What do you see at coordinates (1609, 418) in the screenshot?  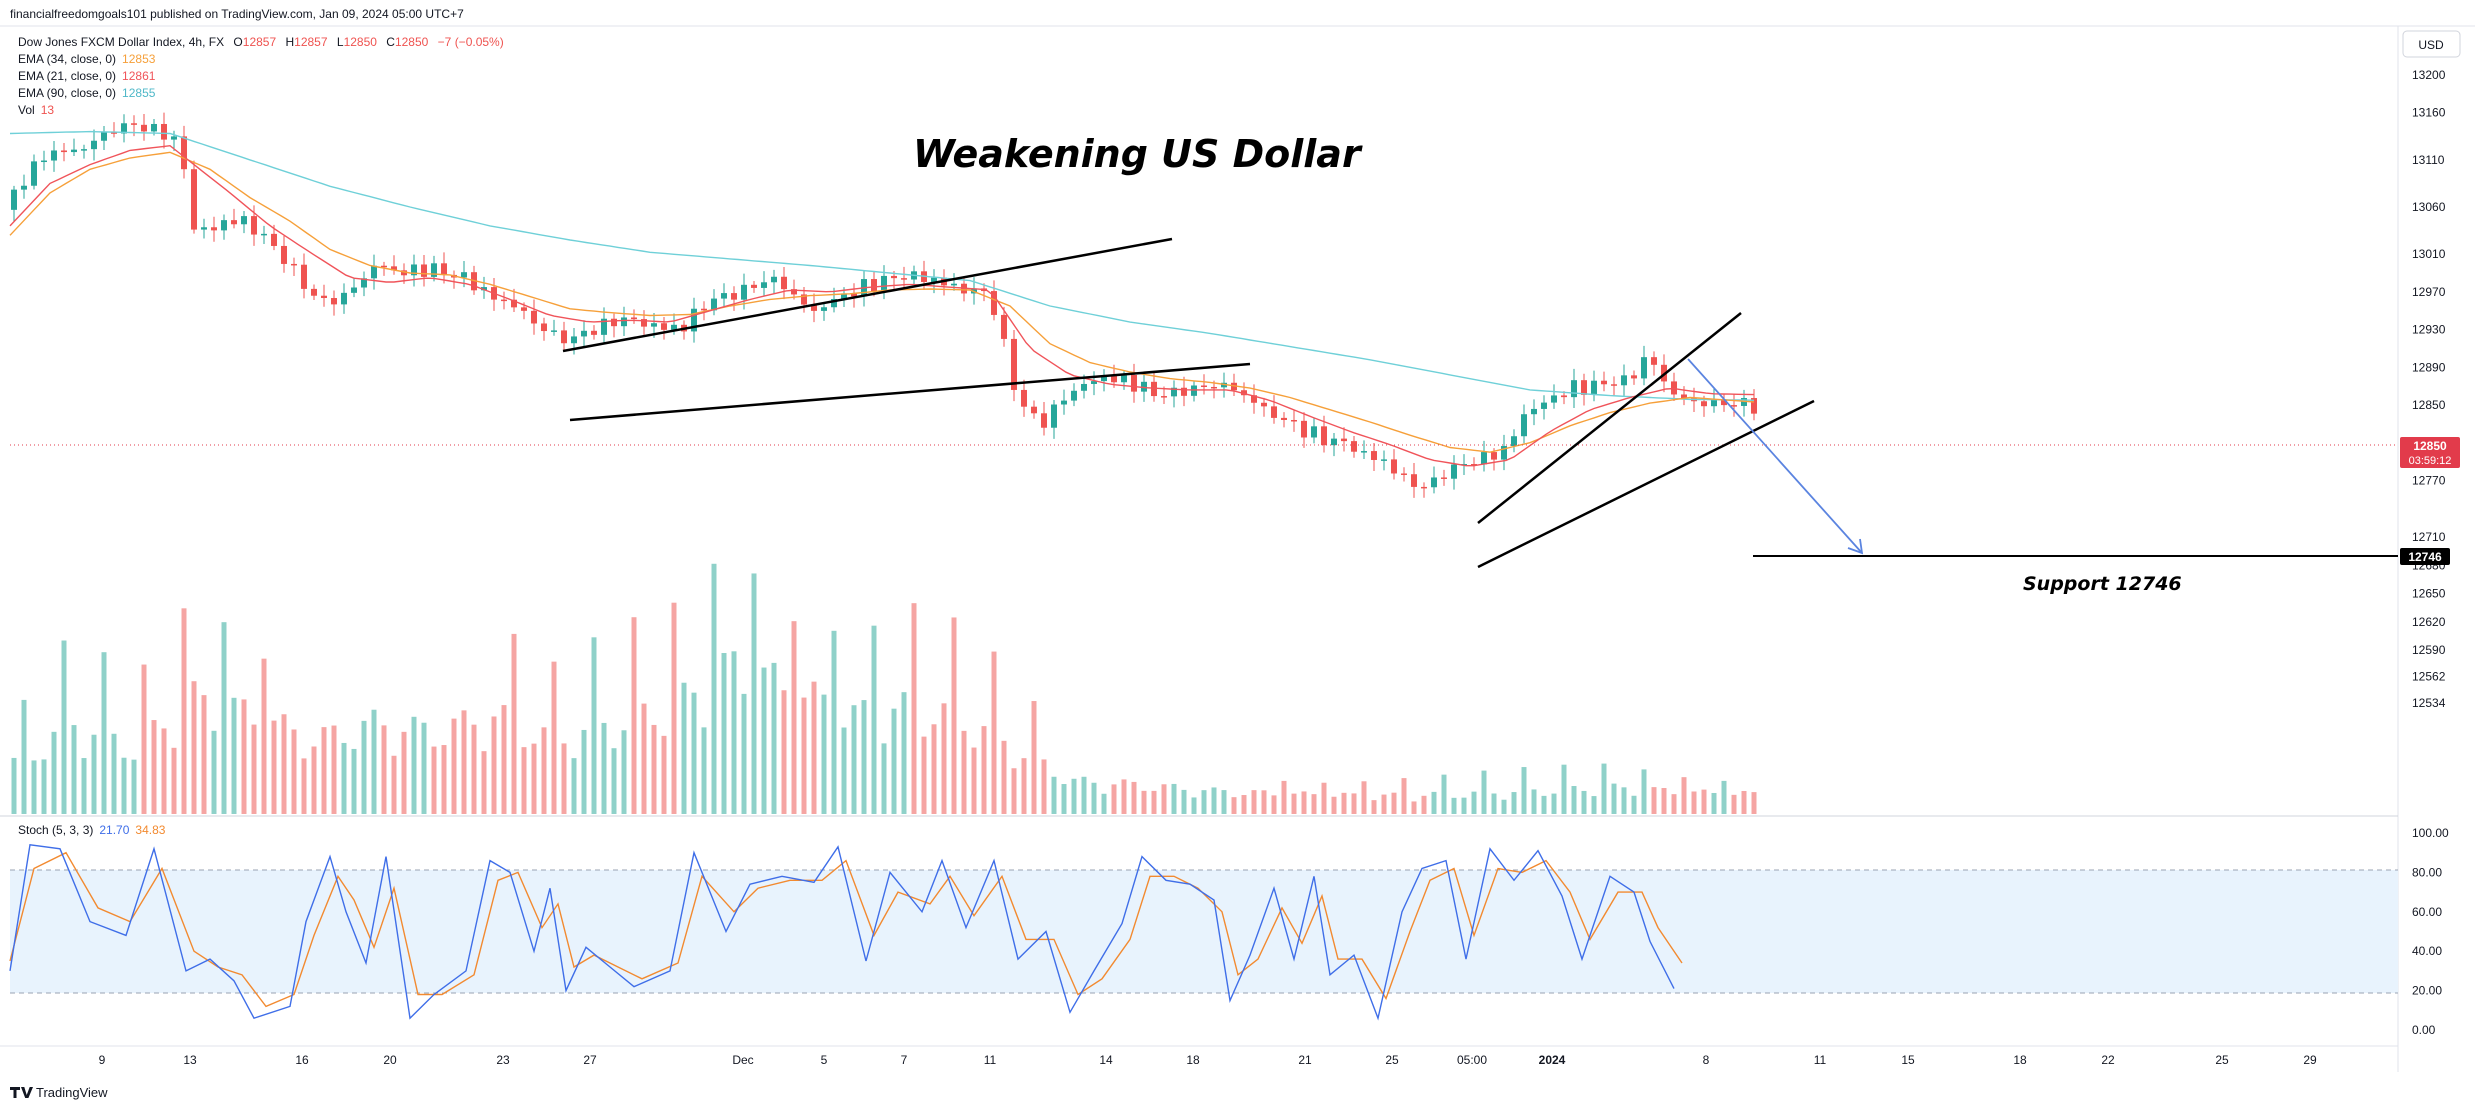 I see `wedge-upper-line` at bounding box center [1609, 418].